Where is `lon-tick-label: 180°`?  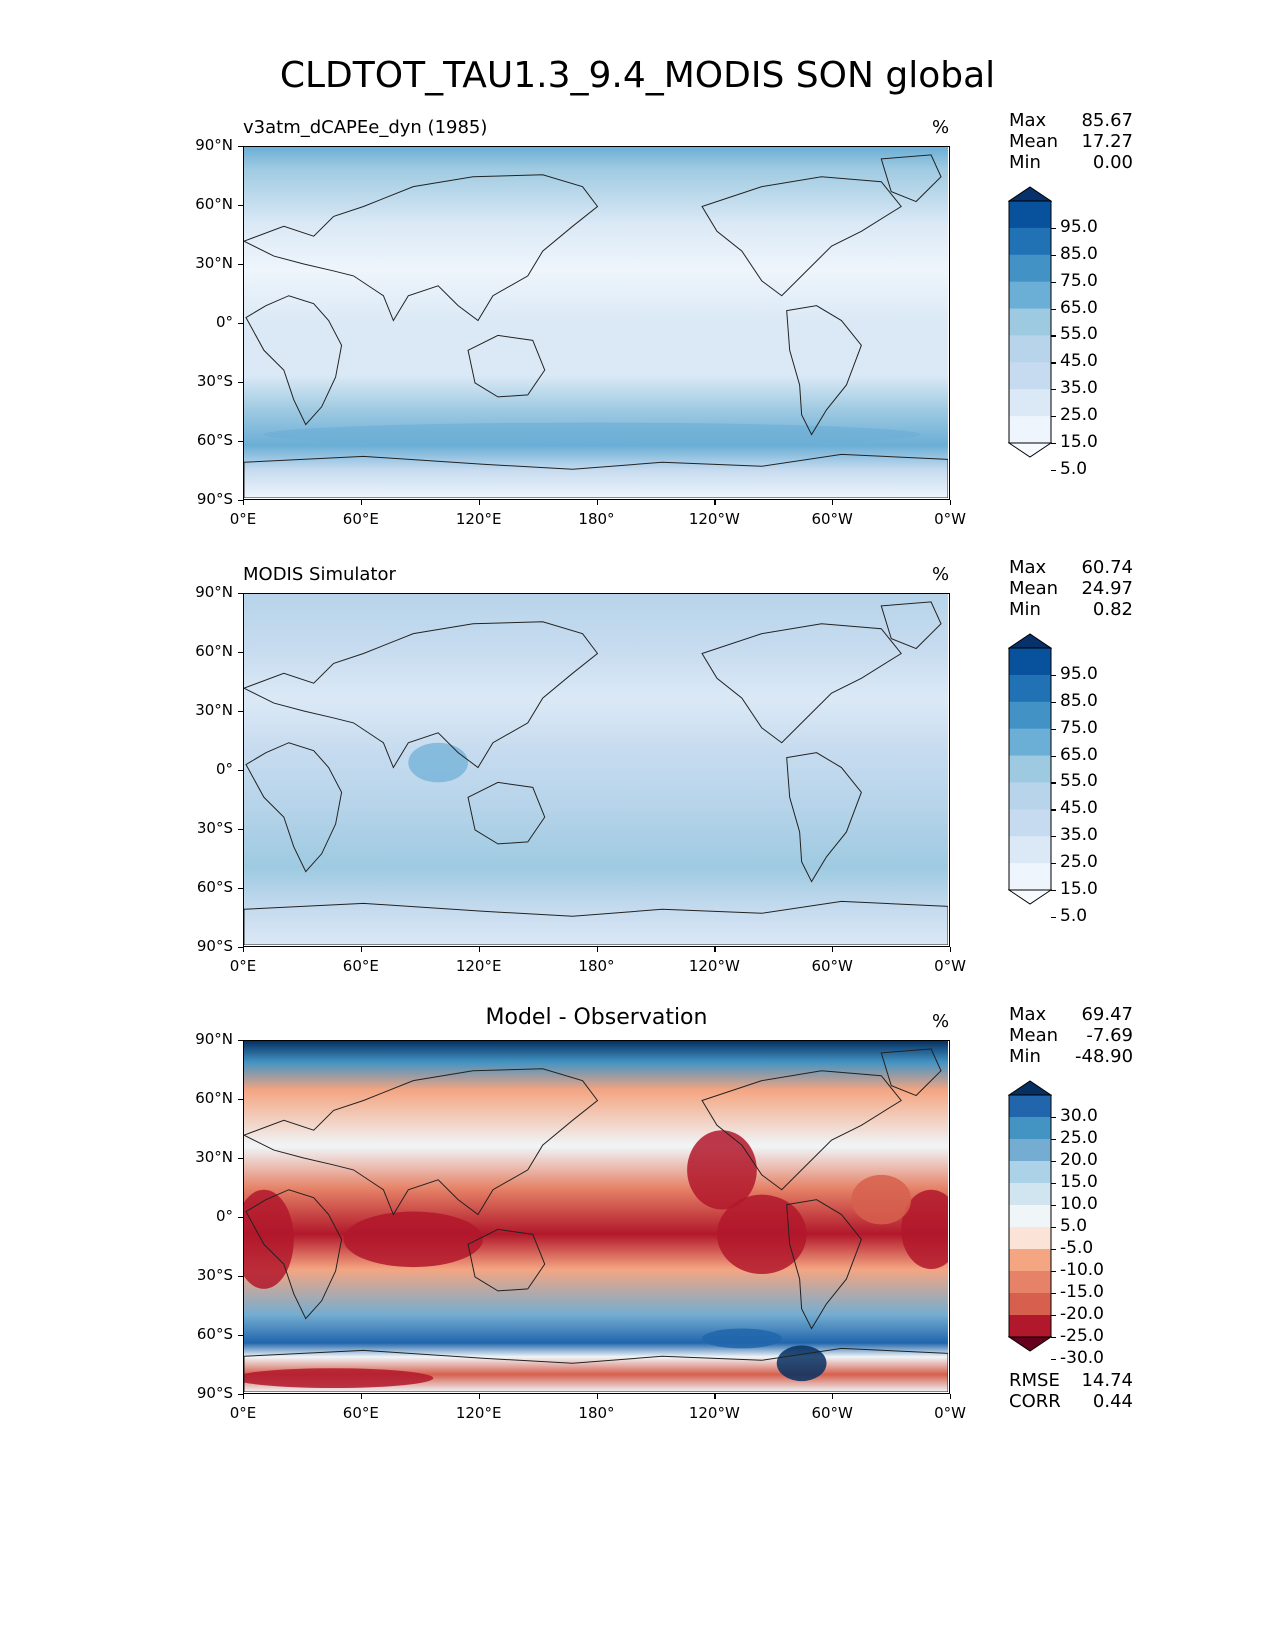 lon-tick-label: 180° is located at coordinates (596, 966).